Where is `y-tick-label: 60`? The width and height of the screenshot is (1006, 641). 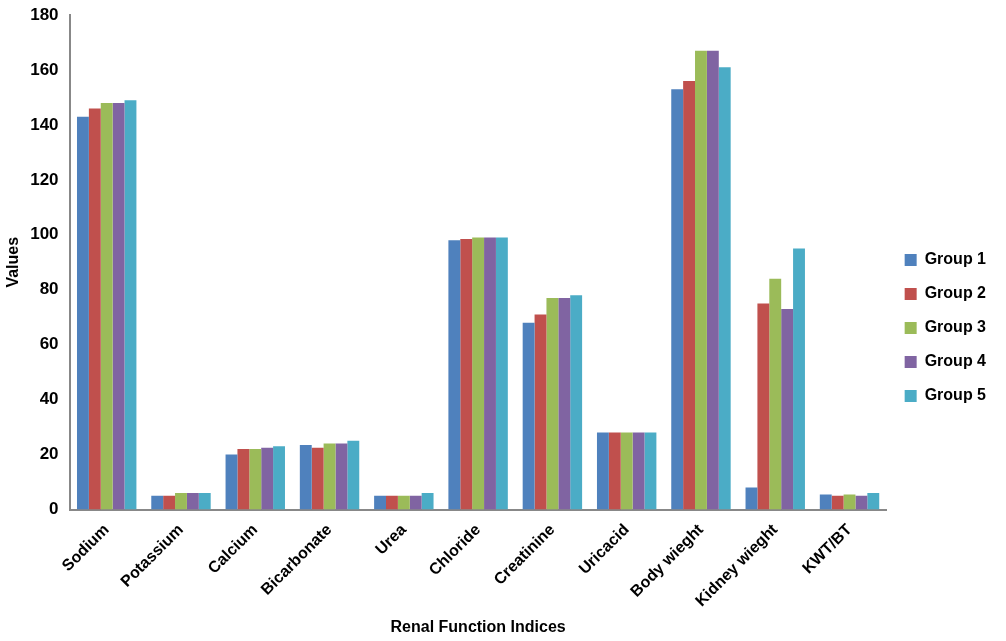 y-tick-label: 60 is located at coordinates (49, 344).